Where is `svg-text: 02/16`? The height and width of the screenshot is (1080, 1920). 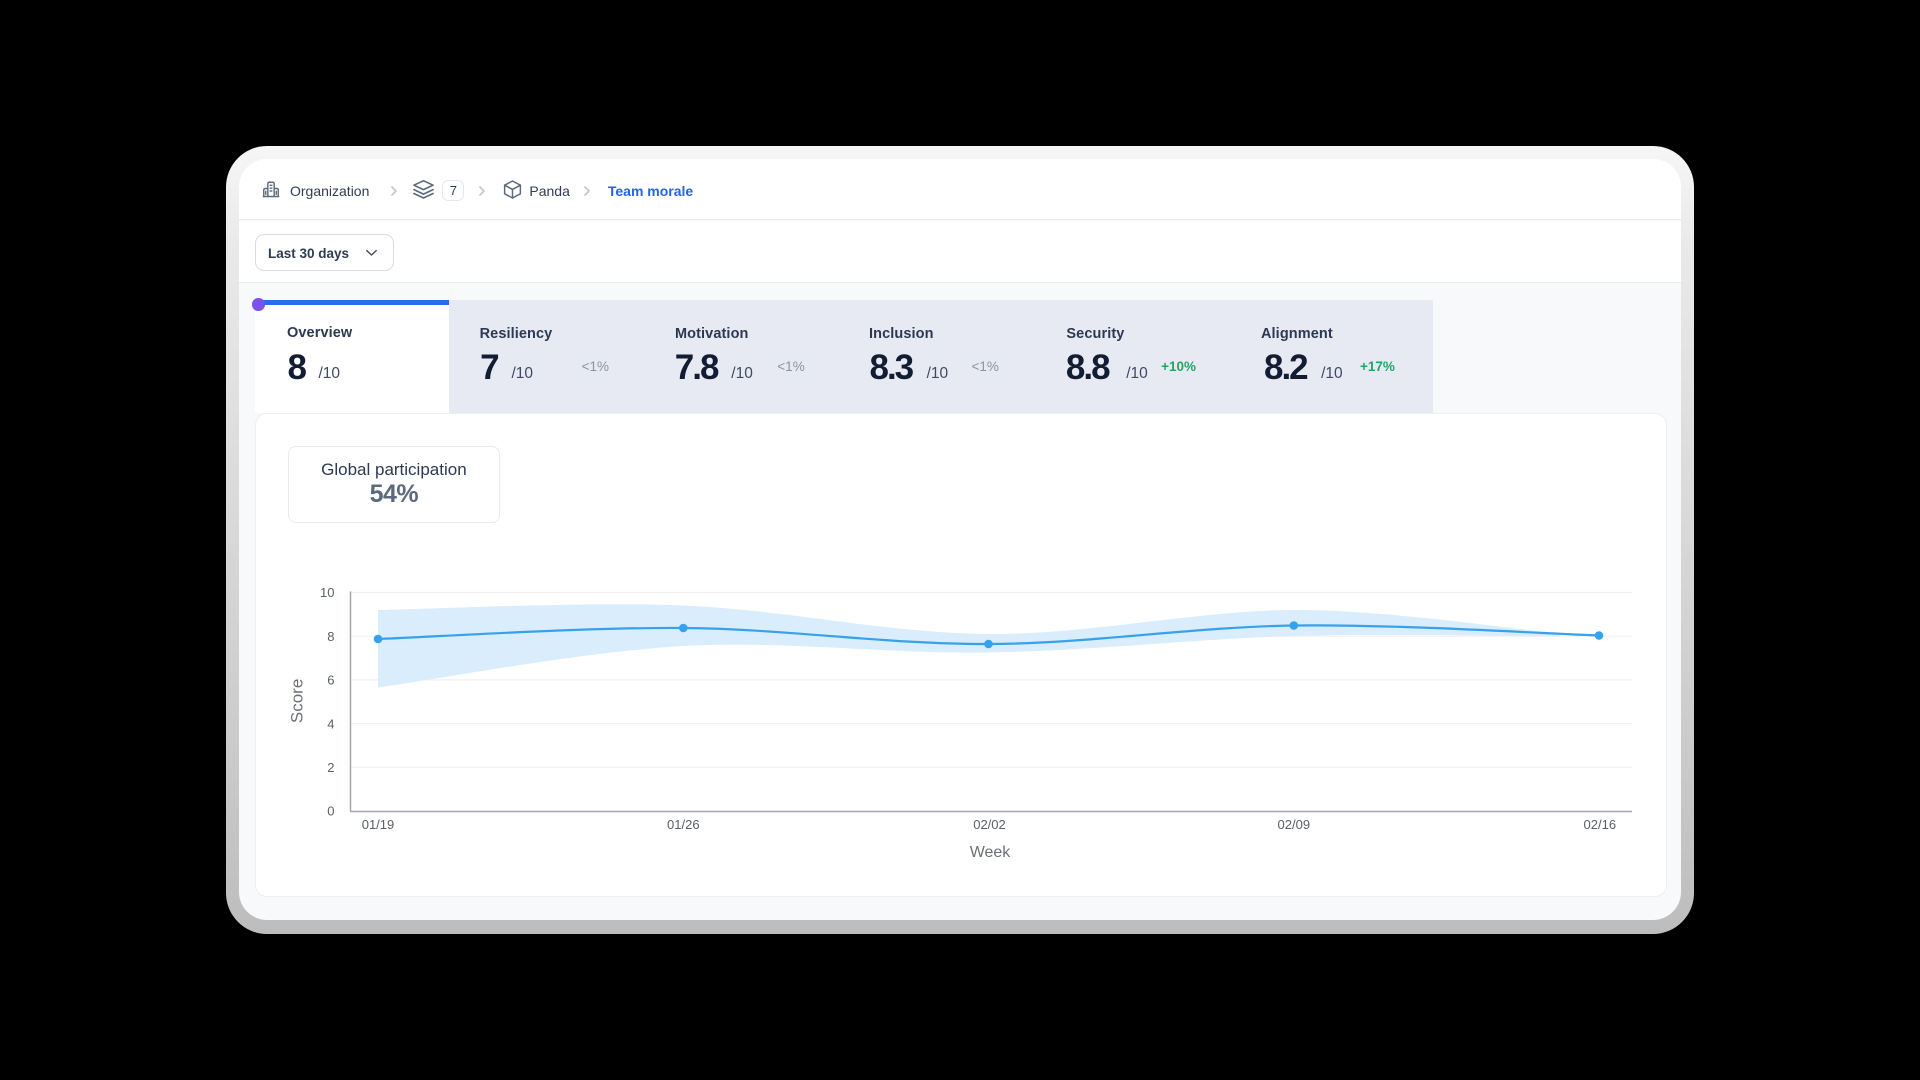
svg-text: 02/16 is located at coordinates (1600, 824).